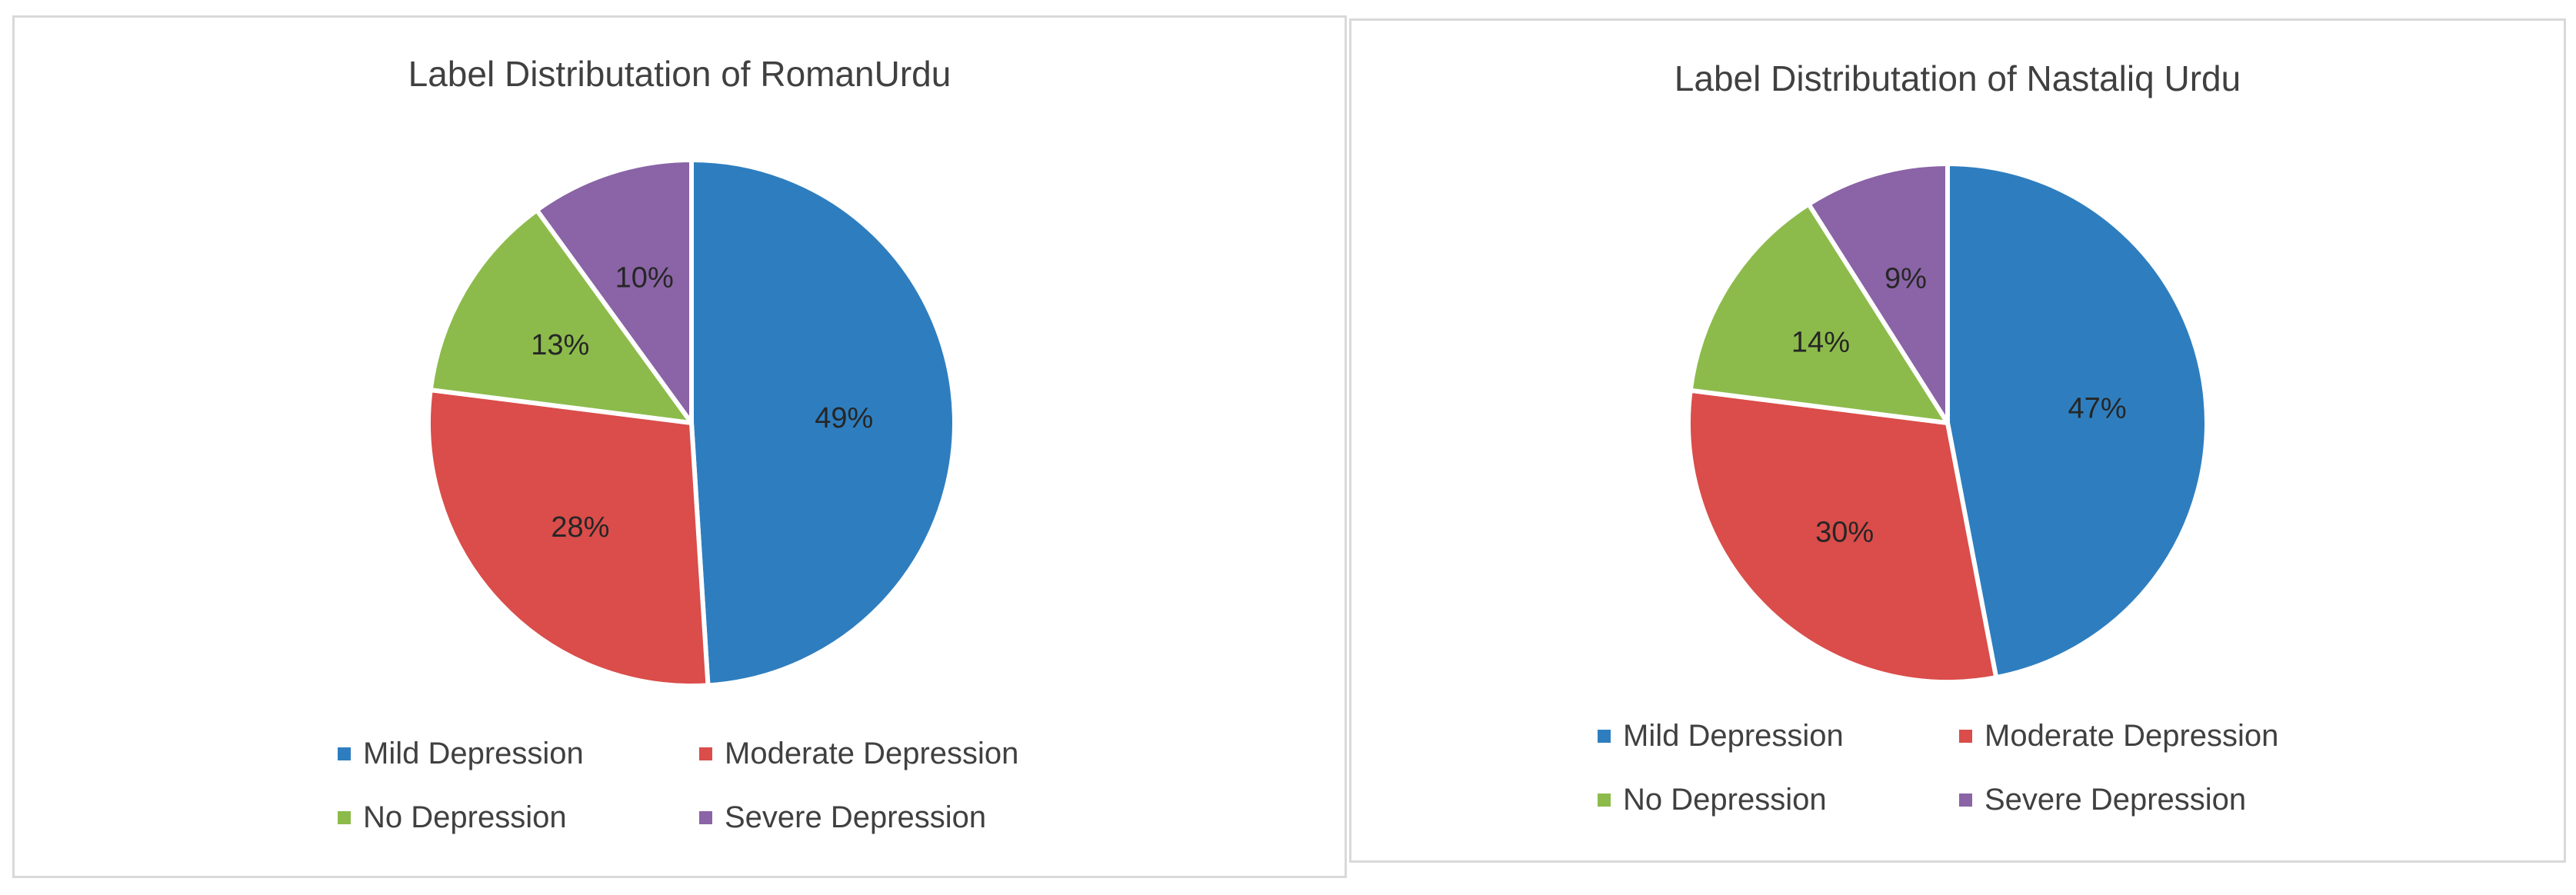 The width and height of the screenshot is (2576, 895). I want to click on data-label-no-depression: 13%, so click(560, 345).